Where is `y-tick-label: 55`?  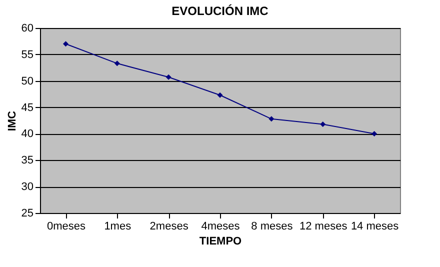
y-tick-label: 55 is located at coordinates (27, 54).